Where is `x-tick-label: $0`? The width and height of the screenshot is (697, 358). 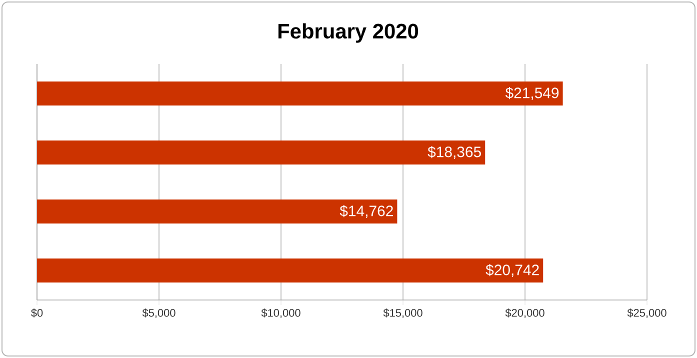 x-tick-label: $0 is located at coordinates (37, 313).